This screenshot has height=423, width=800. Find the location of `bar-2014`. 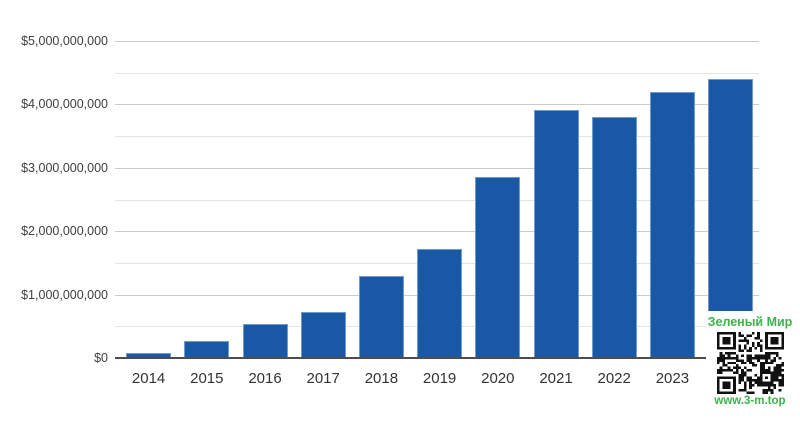

bar-2014 is located at coordinates (149, 355).